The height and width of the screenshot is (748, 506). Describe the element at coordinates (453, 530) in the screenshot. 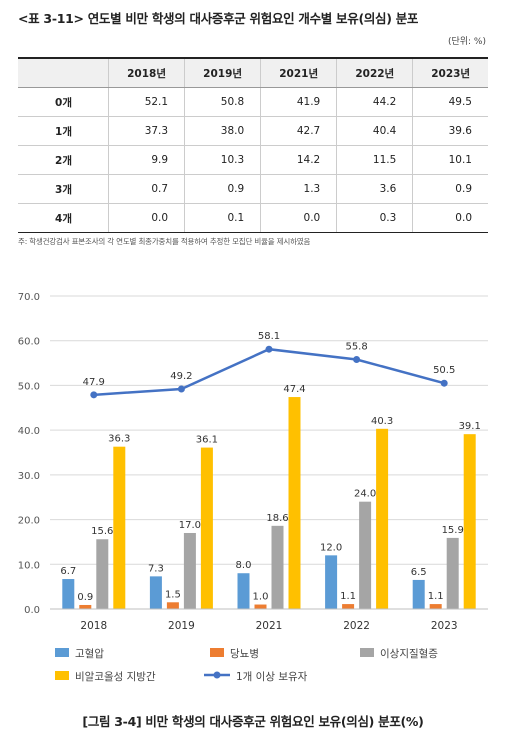

I see `data-label: 15.9` at that location.